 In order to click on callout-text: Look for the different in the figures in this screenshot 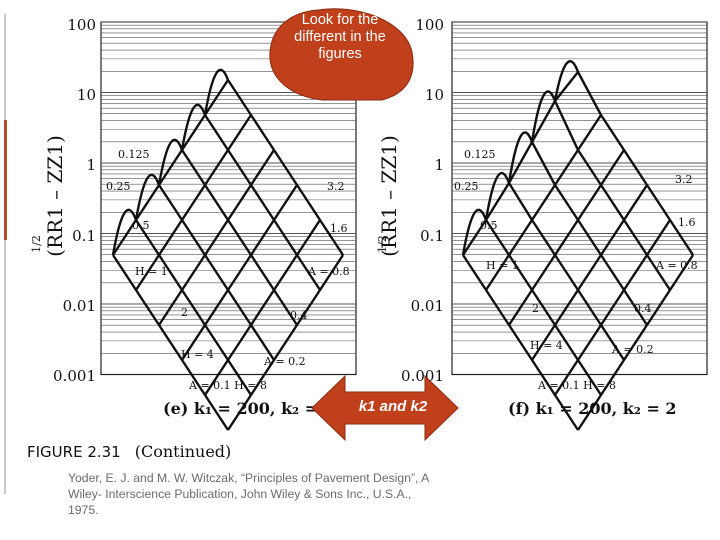, I will do `click(340, 37)`.